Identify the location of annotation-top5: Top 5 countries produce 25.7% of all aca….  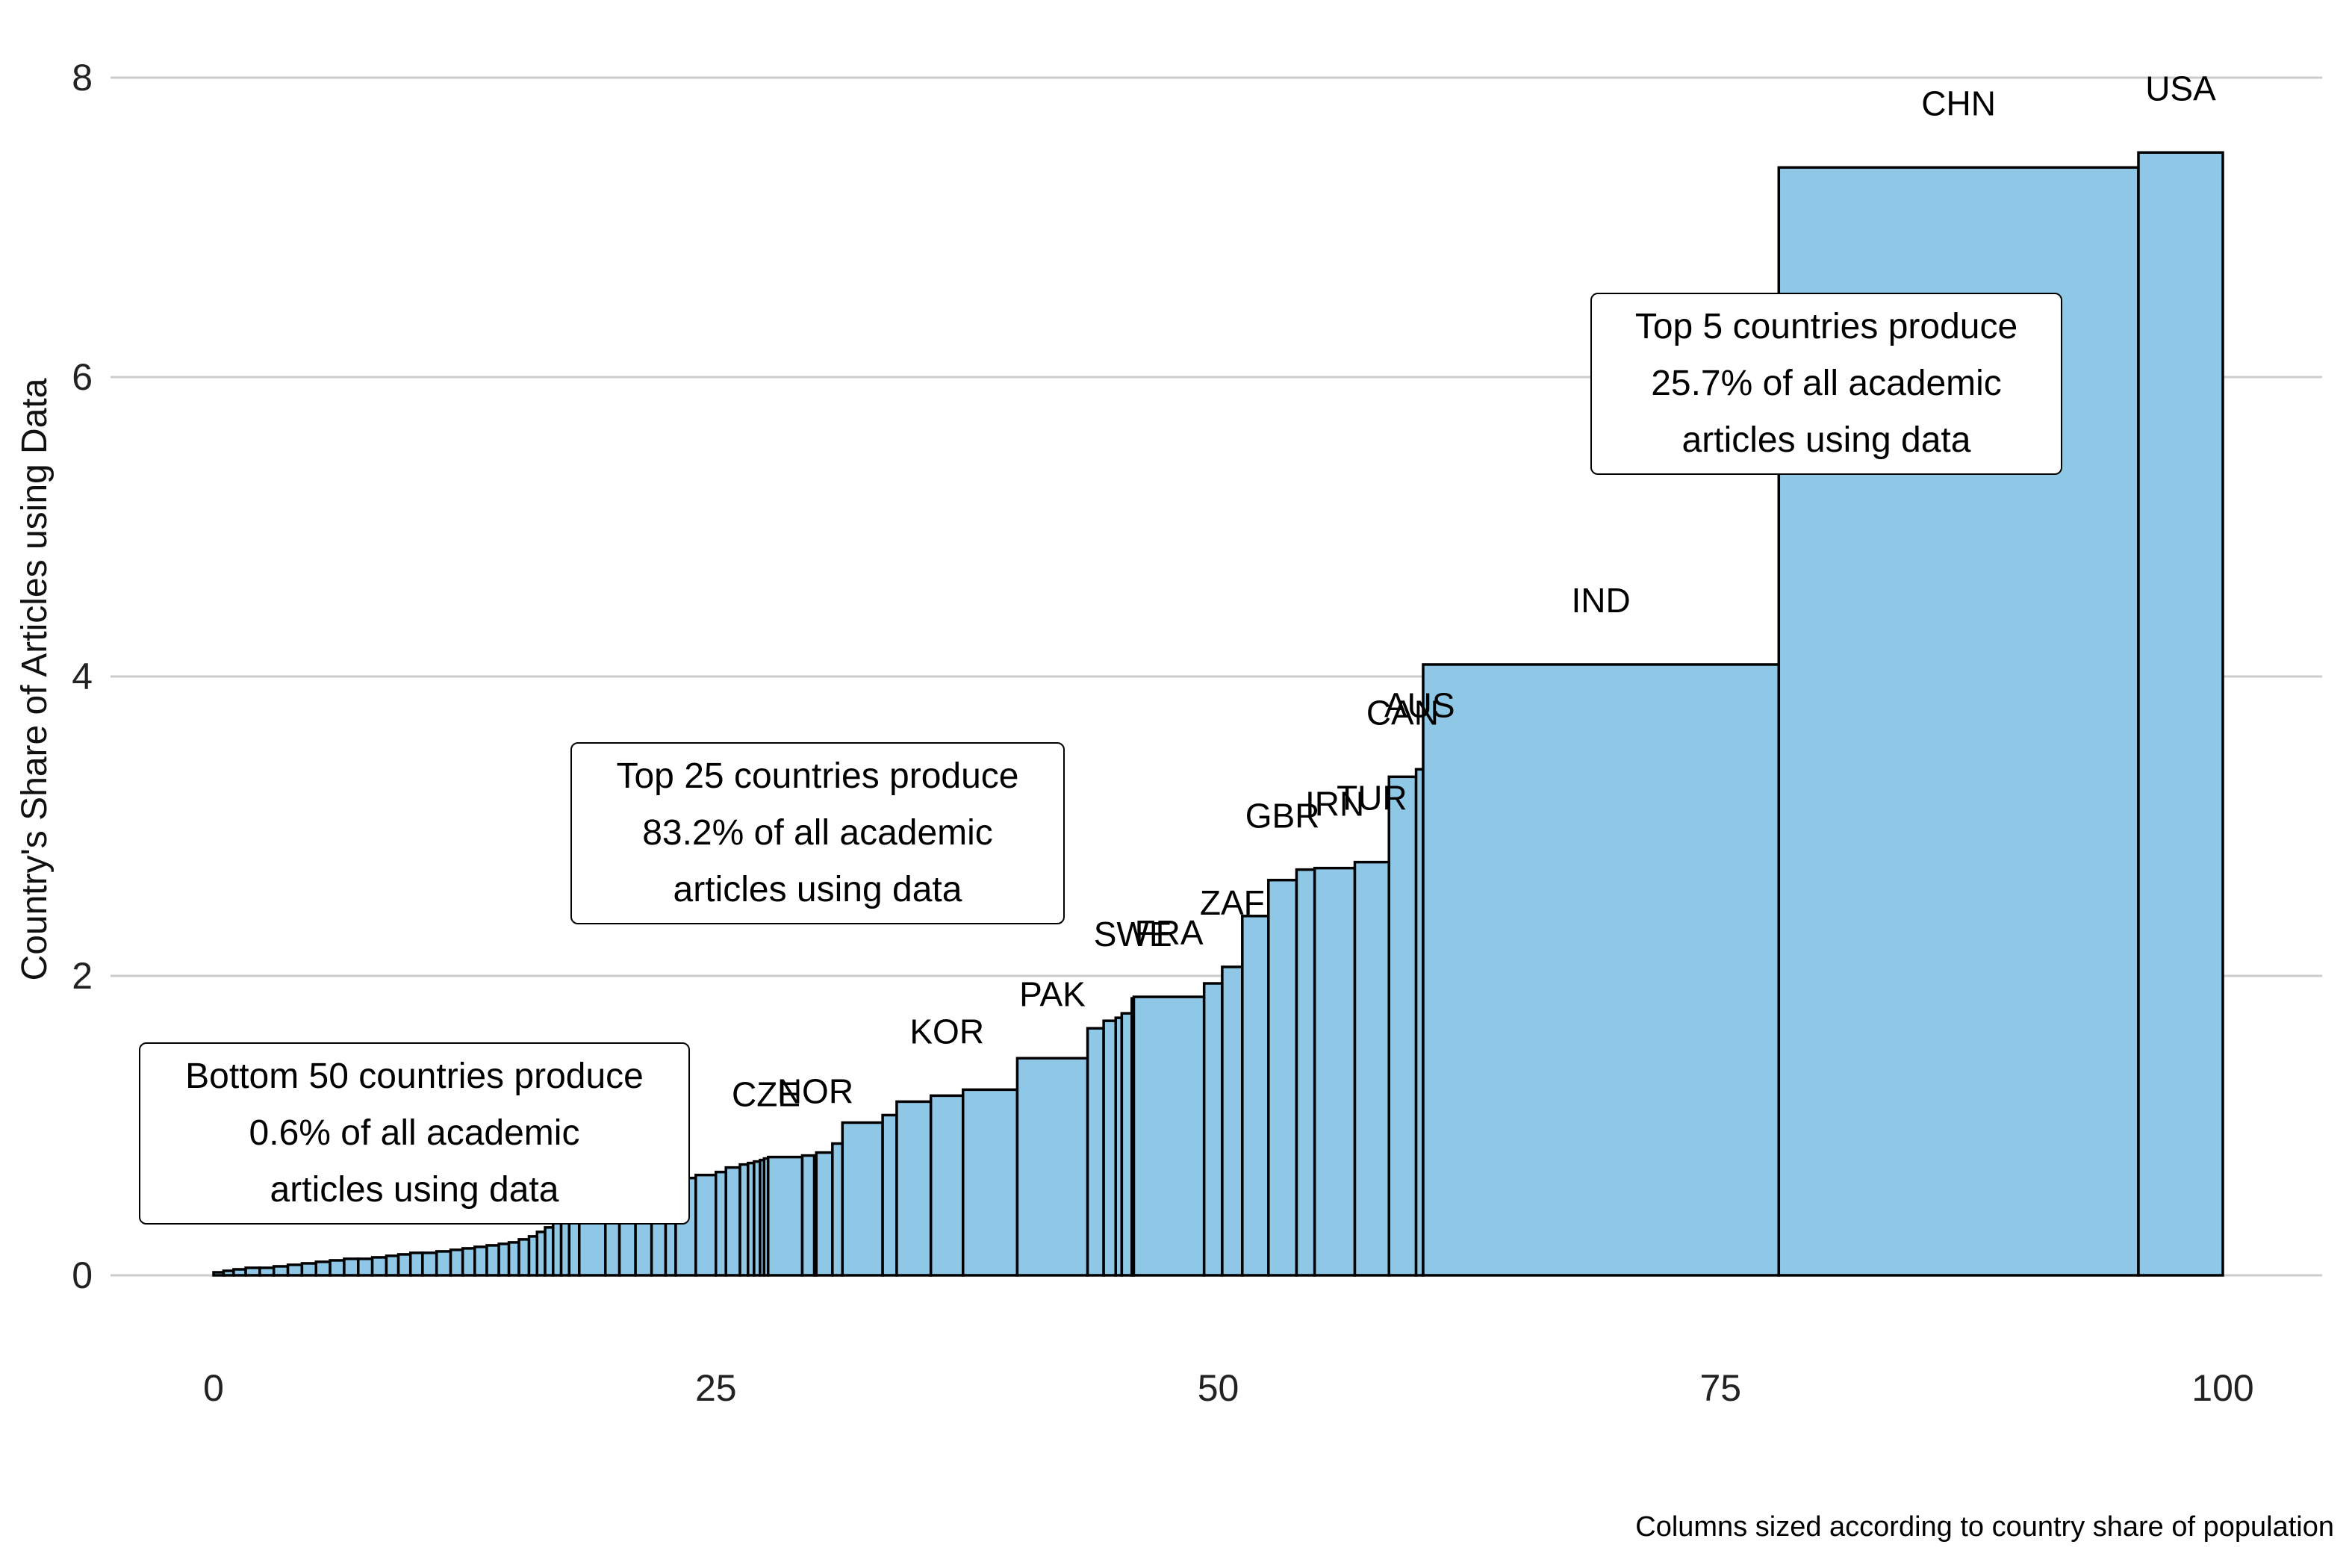
(1826, 384).